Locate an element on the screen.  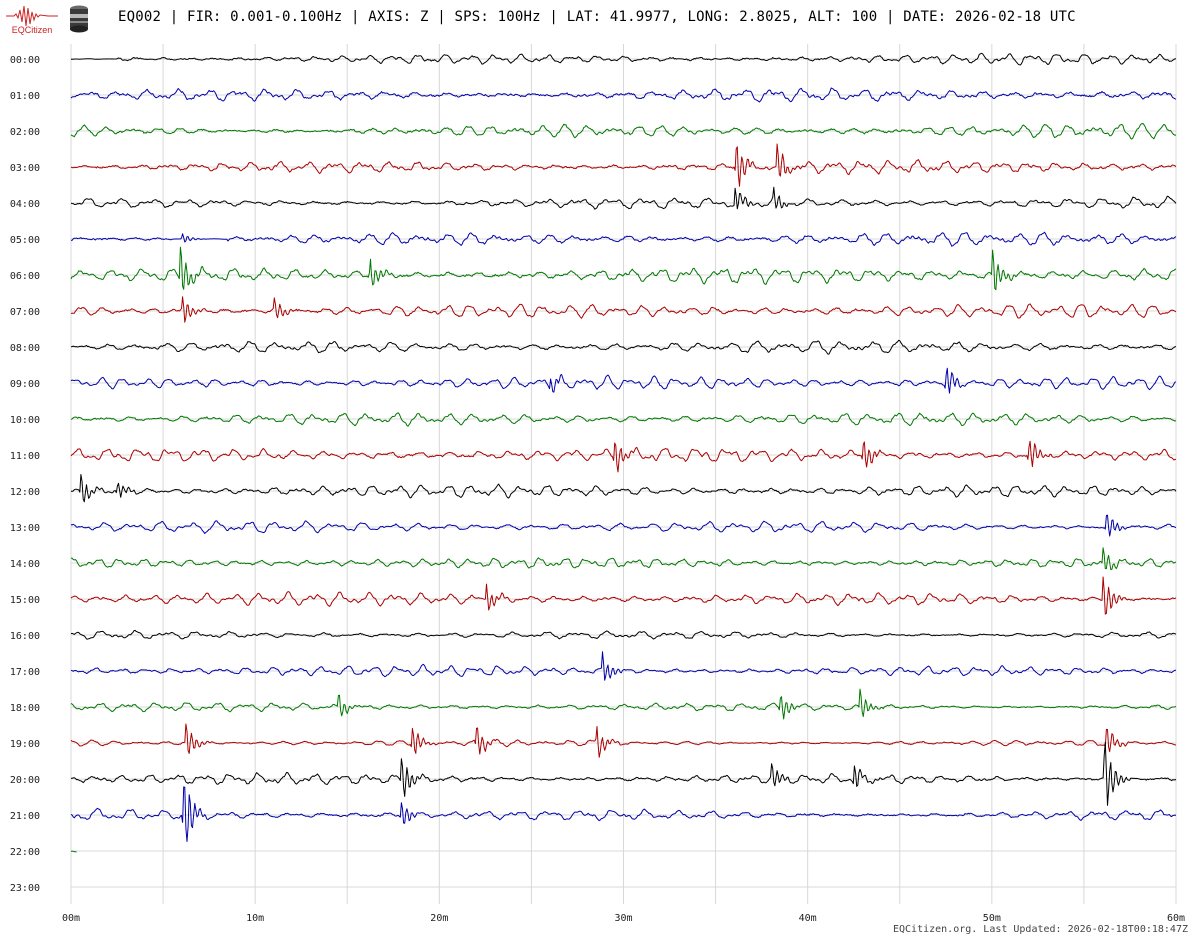
x-tick-label: 50m is located at coordinates (992, 918).